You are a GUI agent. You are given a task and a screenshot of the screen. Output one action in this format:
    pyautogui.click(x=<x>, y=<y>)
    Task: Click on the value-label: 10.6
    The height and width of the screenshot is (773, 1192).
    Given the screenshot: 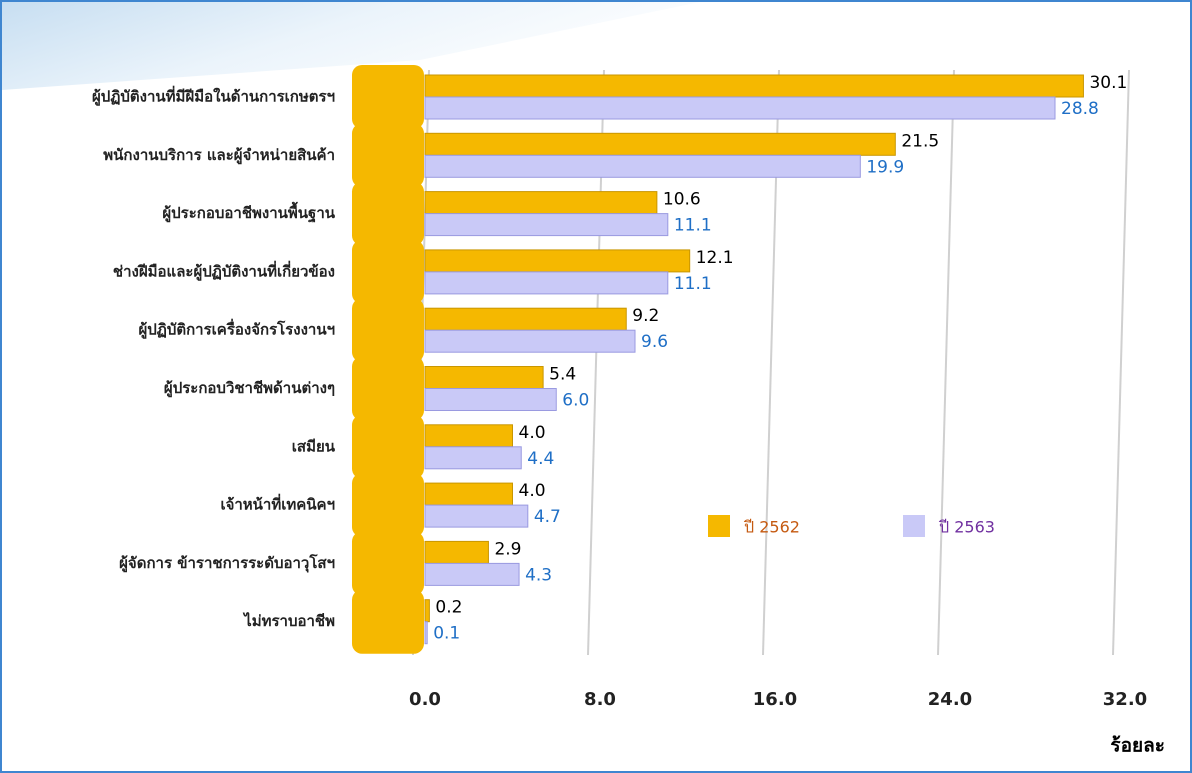 What is the action you would take?
    pyautogui.click(x=682, y=200)
    